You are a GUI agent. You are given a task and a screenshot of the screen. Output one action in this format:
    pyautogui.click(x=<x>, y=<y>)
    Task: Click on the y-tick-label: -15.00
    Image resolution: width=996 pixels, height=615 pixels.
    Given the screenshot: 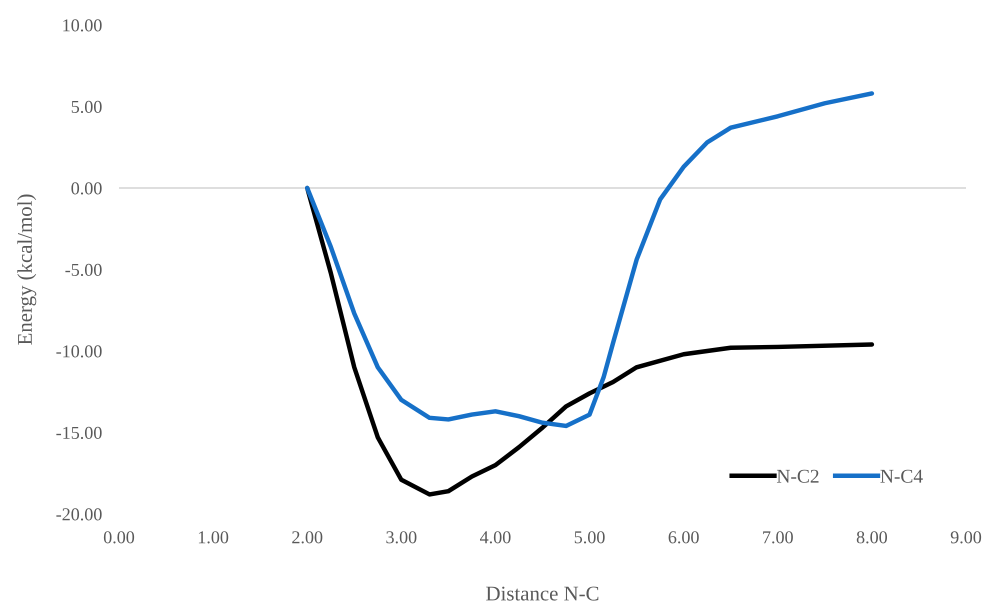 What is the action you would take?
    pyautogui.click(x=79, y=433)
    